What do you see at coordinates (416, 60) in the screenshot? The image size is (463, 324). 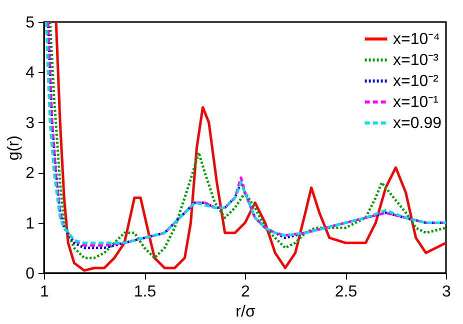 I see `legend-label: x=10⁻³` at bounding box center [416, 60].